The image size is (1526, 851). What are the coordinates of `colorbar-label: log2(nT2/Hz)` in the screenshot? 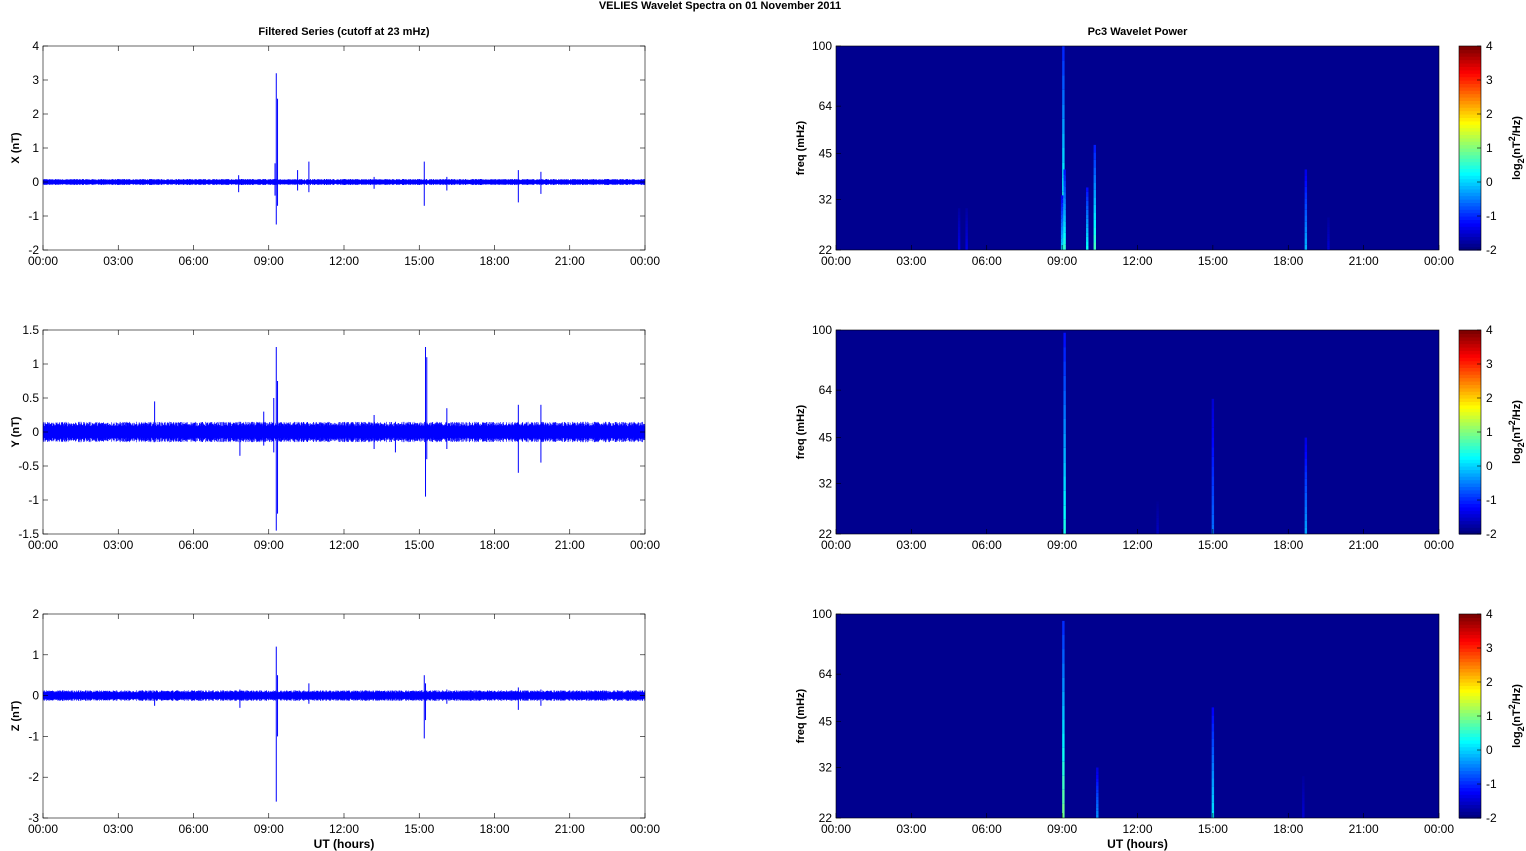 It's located at (1516, 432).